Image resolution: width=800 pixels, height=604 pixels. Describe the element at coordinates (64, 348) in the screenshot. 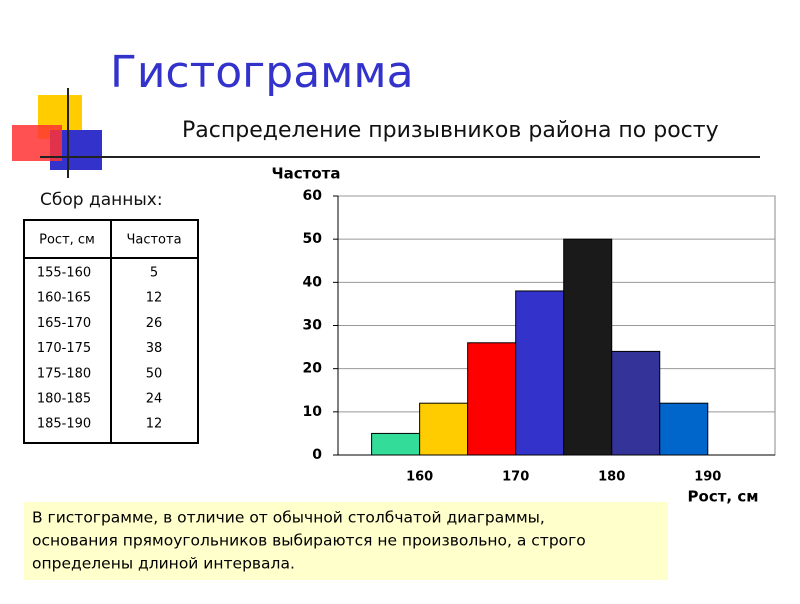

I see `table-cell: 170-175` at that location.